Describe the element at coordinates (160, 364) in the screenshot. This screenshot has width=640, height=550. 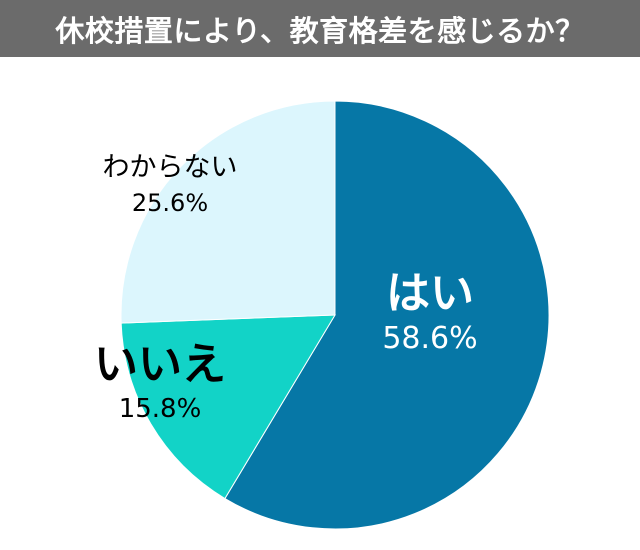
I see `slice-category-no: いいえ` at that location.